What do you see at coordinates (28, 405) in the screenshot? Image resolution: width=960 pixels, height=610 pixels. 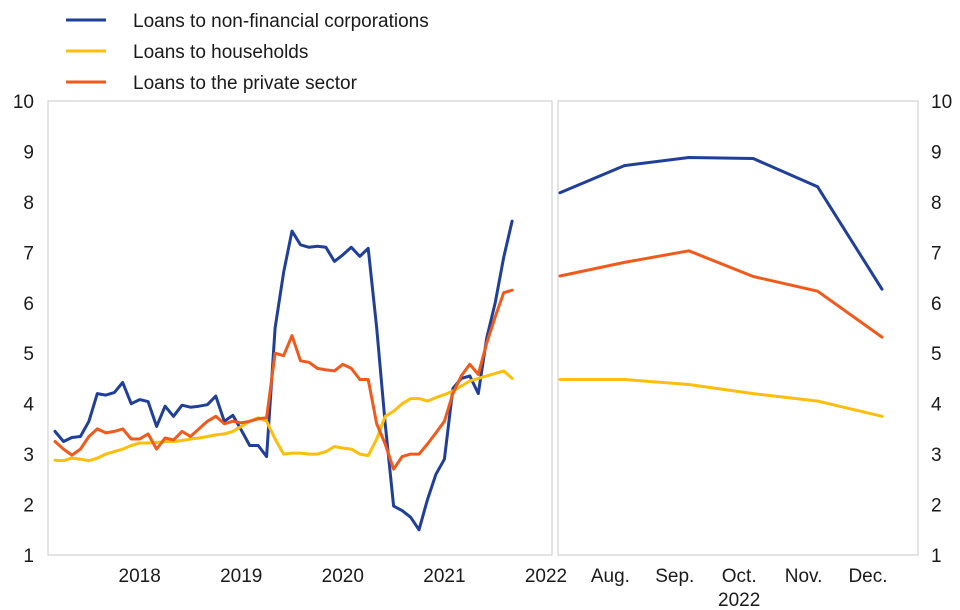 I see `y-tick-label-left: 4` at bounding box center [28, 405].